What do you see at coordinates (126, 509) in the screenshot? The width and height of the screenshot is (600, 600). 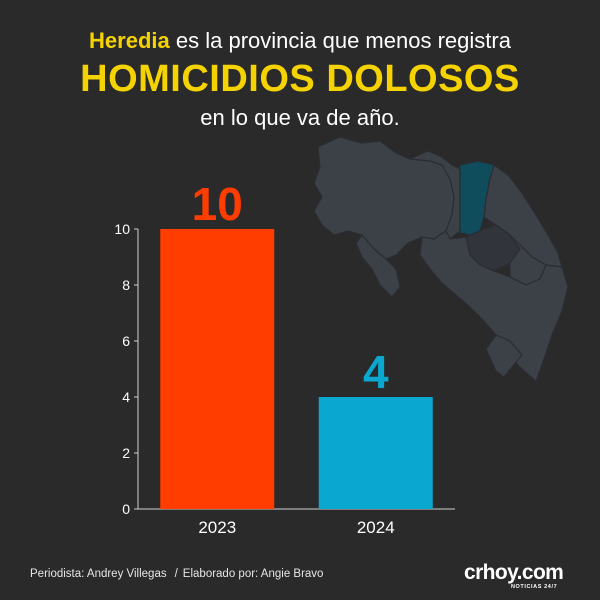 I see `y-tick-label: 0` at bounding box center [126, 509].